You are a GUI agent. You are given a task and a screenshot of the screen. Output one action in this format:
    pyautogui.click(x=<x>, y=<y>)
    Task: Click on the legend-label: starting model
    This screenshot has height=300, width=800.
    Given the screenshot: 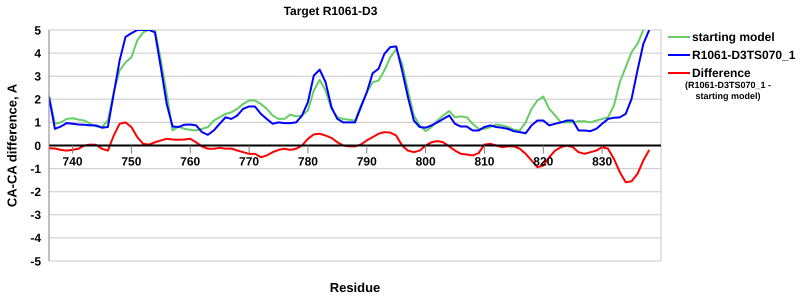 What is the action you would take?
    pyautogui.click(x=733, y=37)
    